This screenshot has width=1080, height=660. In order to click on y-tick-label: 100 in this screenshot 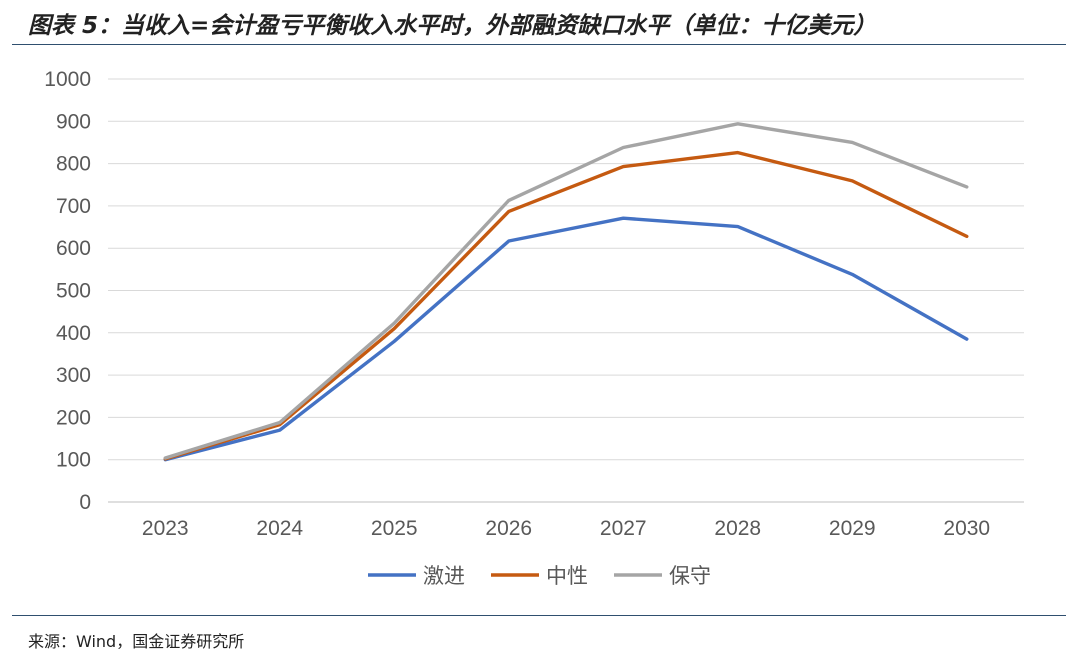, I will do `click(73, 460)`.